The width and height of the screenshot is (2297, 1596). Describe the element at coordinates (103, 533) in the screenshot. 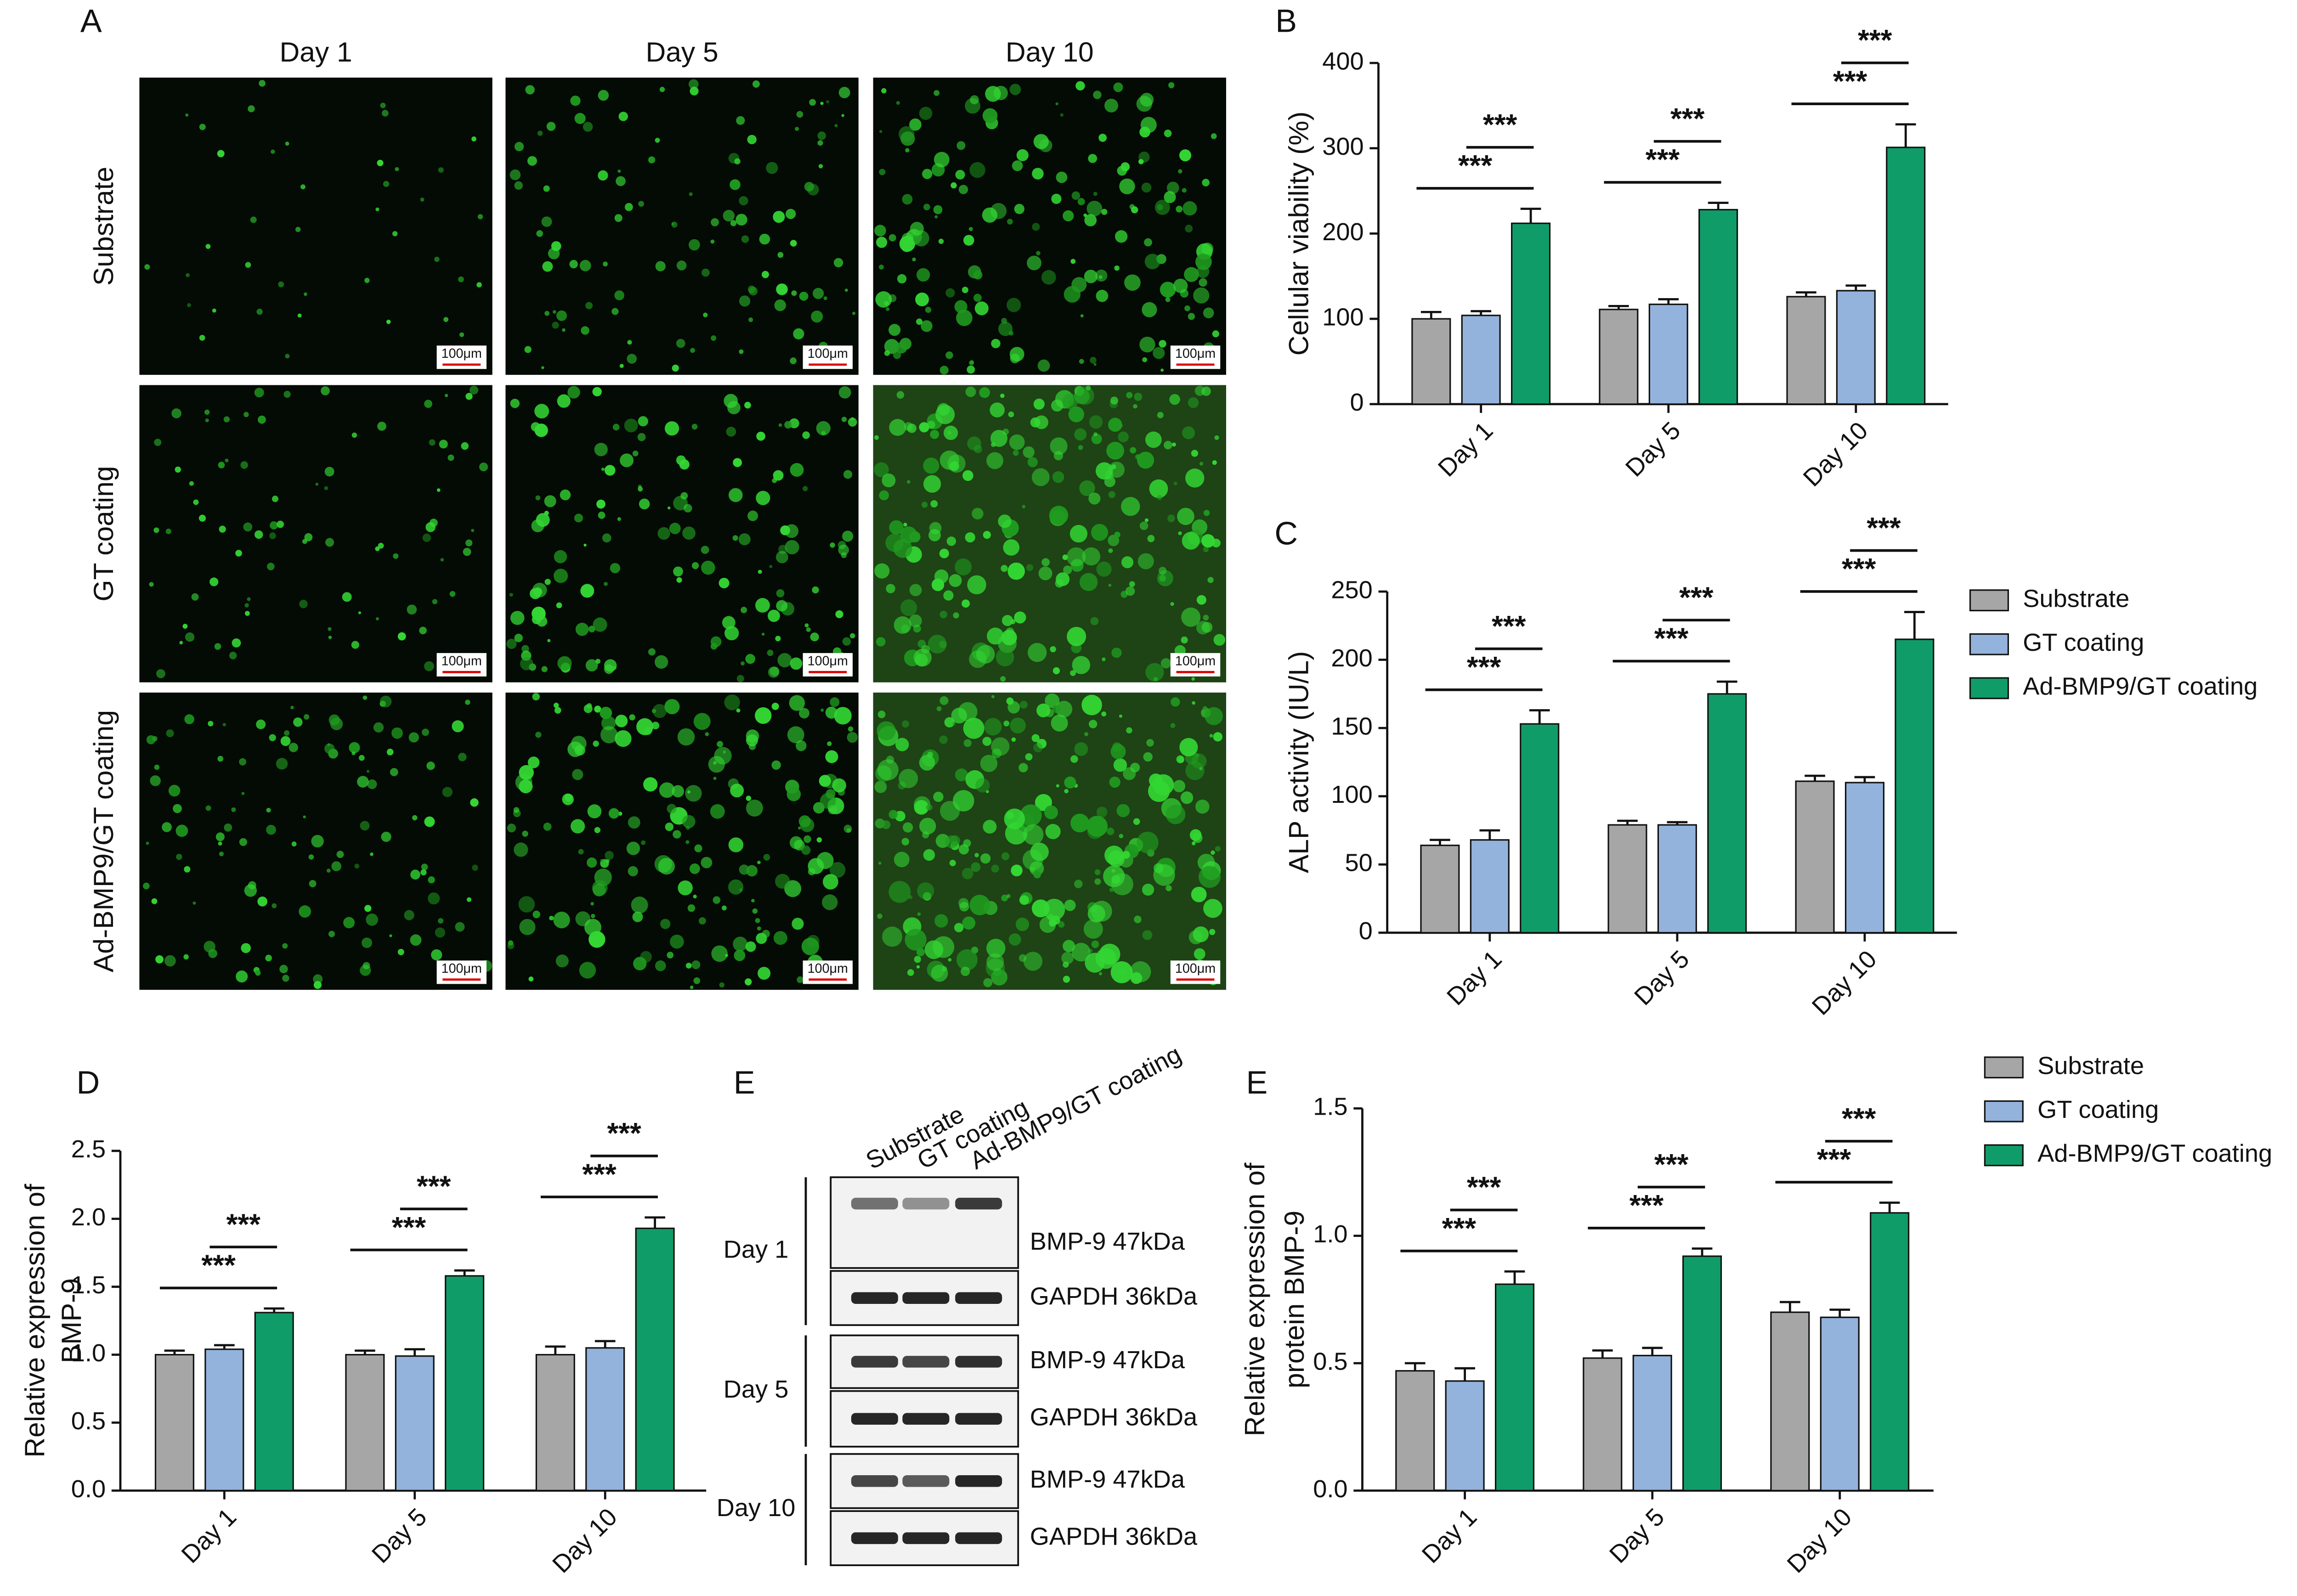

I see `row-title: GT coating` at that location.